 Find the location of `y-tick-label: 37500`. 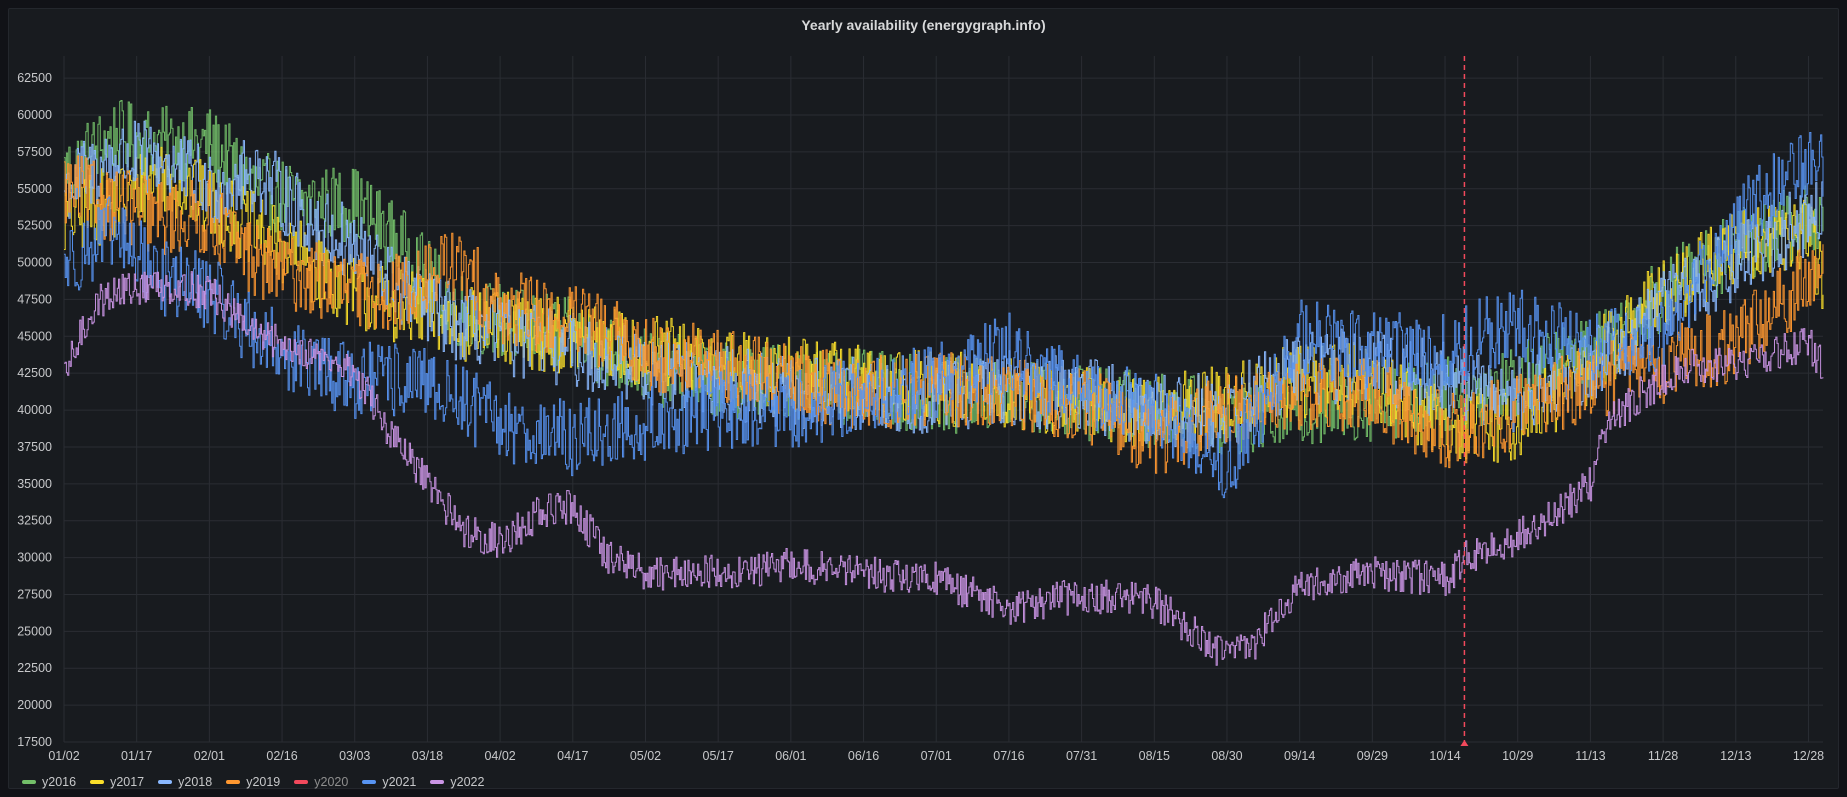

y-tick-label: 37500 is located at coordinates (34, 447).